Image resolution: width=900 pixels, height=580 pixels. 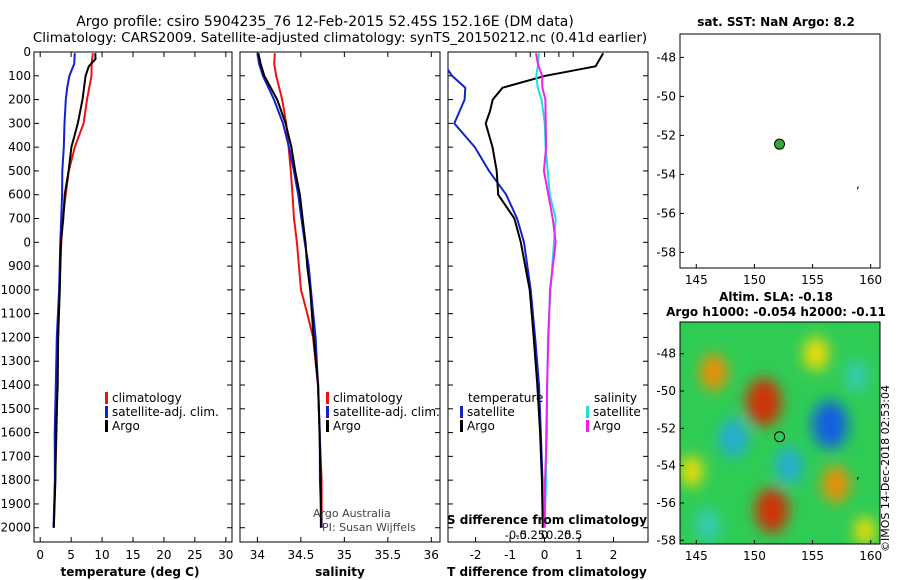 I want to click on legend-label-argo: Argo, so click(x=126, y=426).